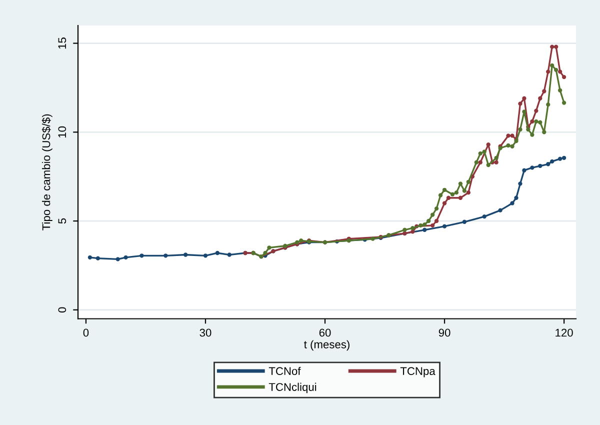 The image size is (600, 425). I want to click on x-tick-label: 60, so click(325, 332).